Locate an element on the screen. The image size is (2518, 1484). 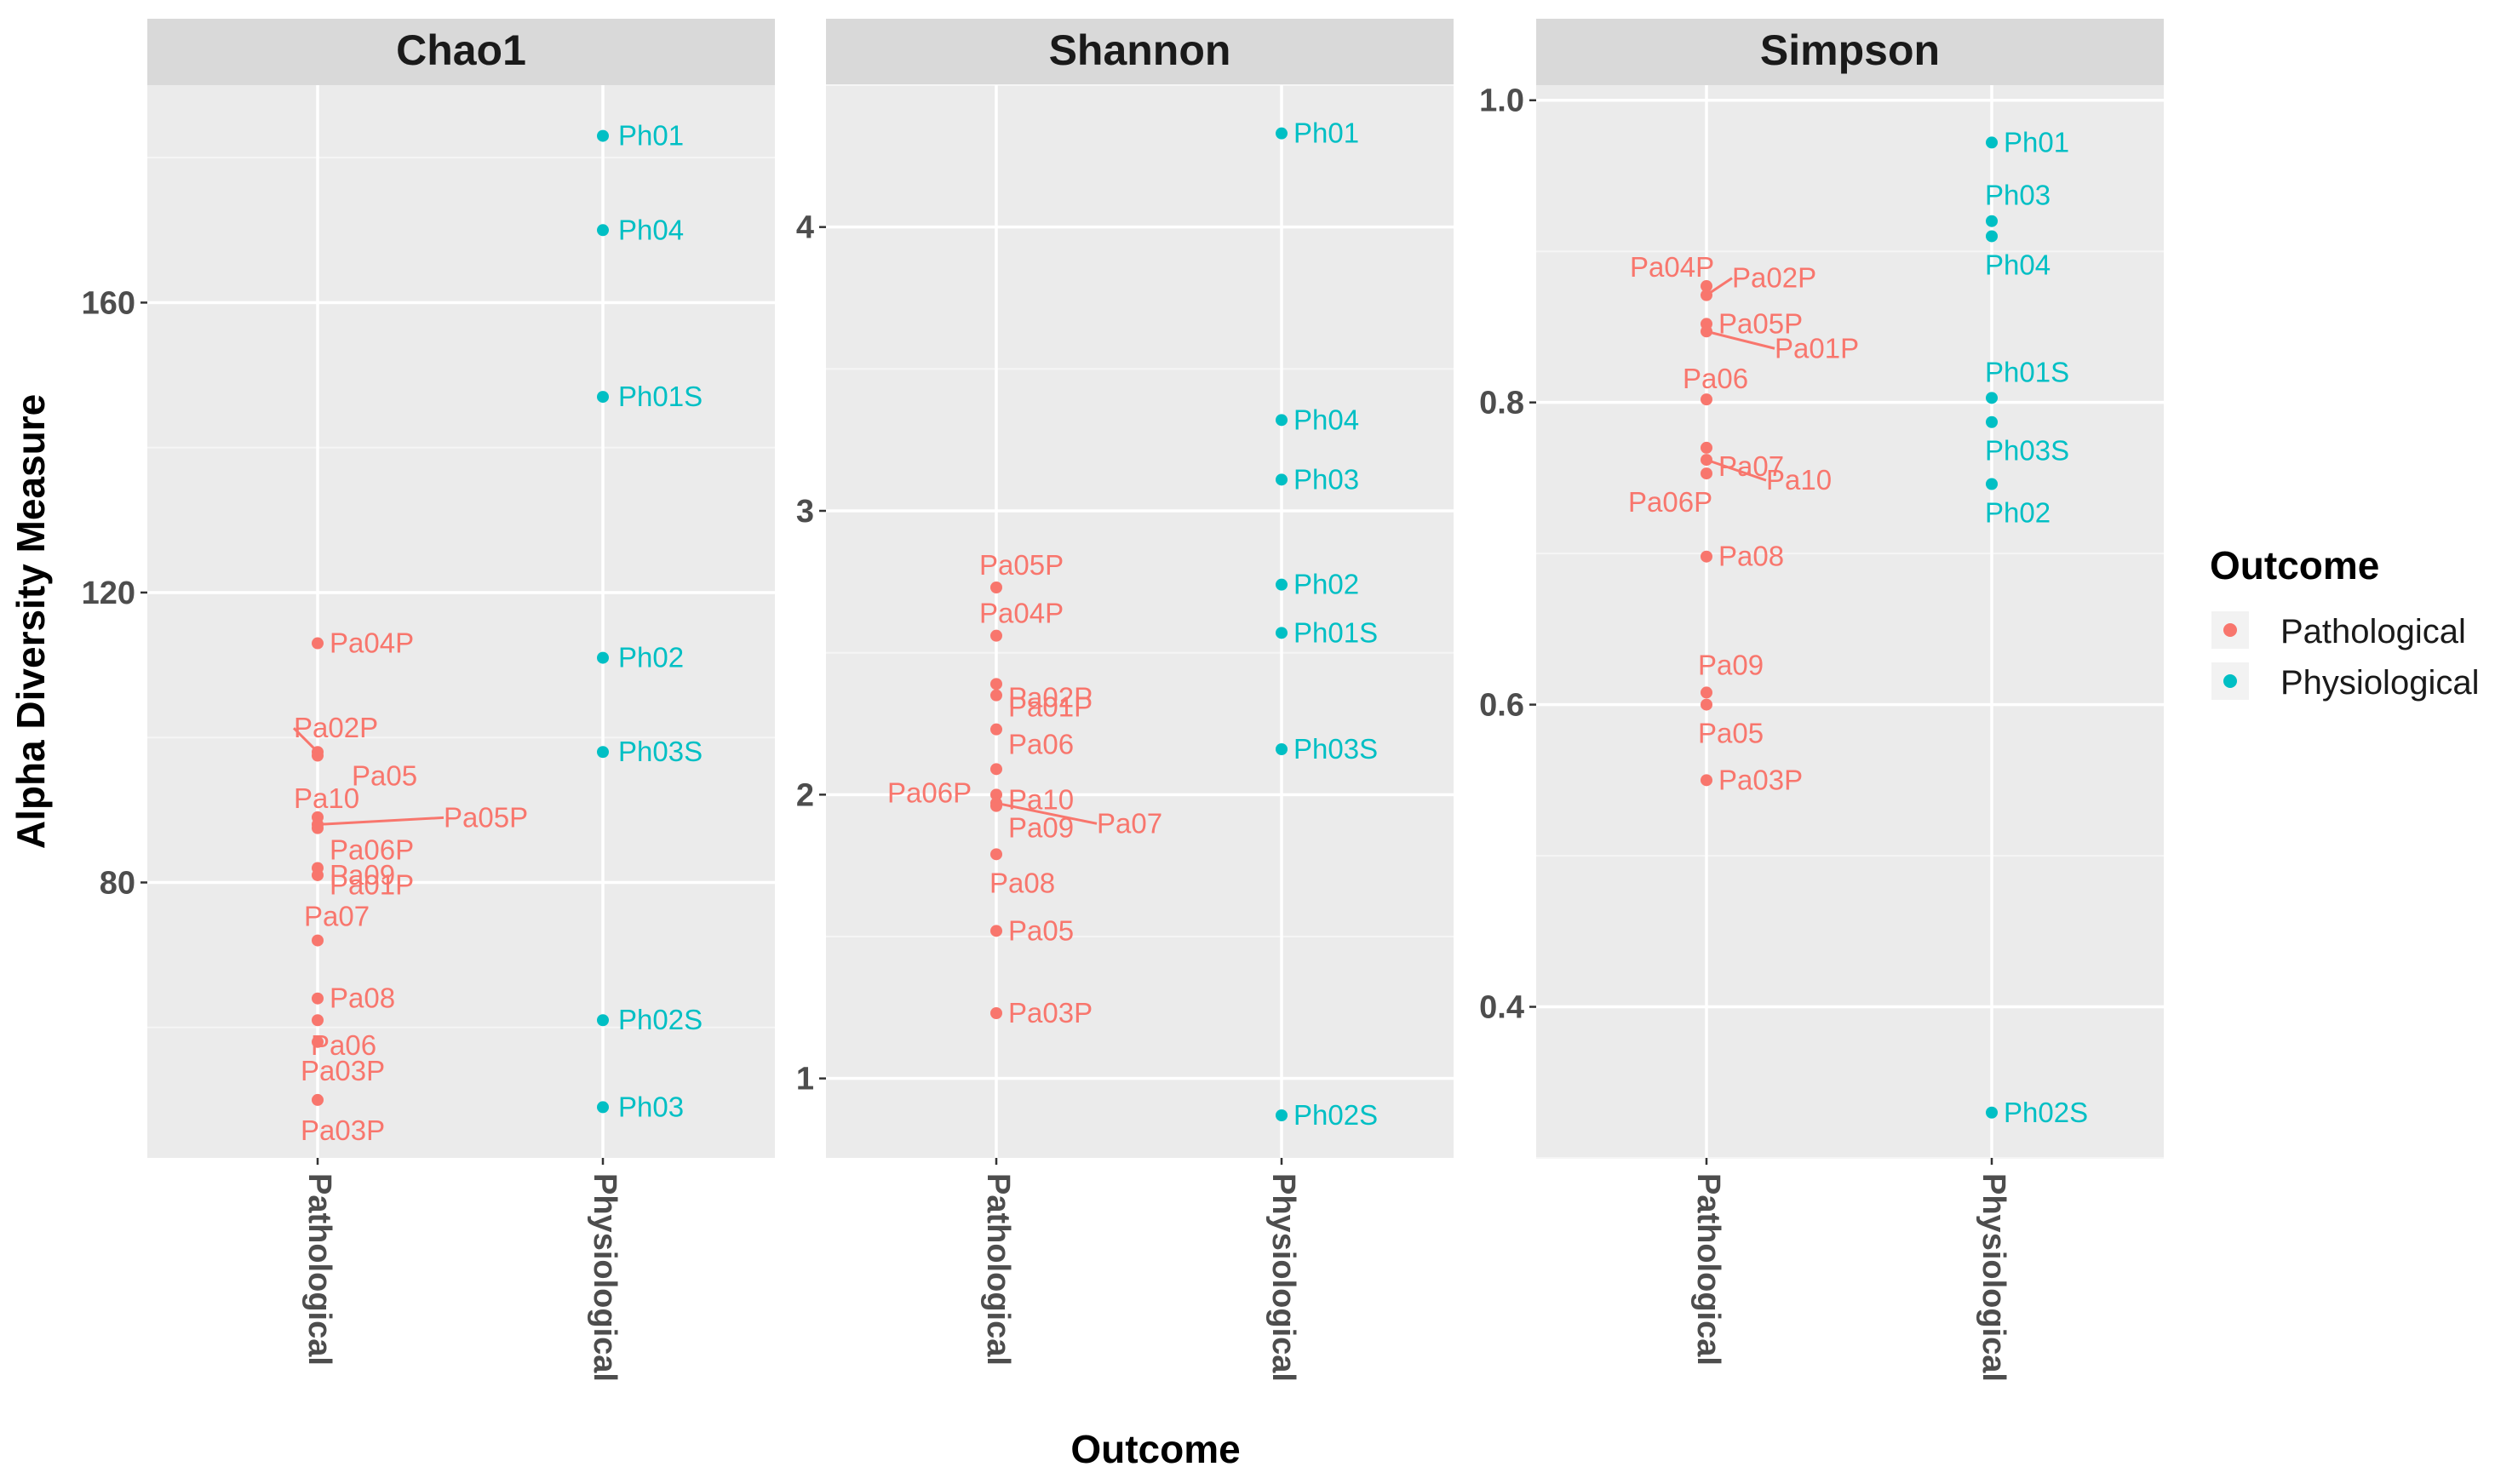
y-tick-label: 0.6 is located at coordinates (1502, 706).